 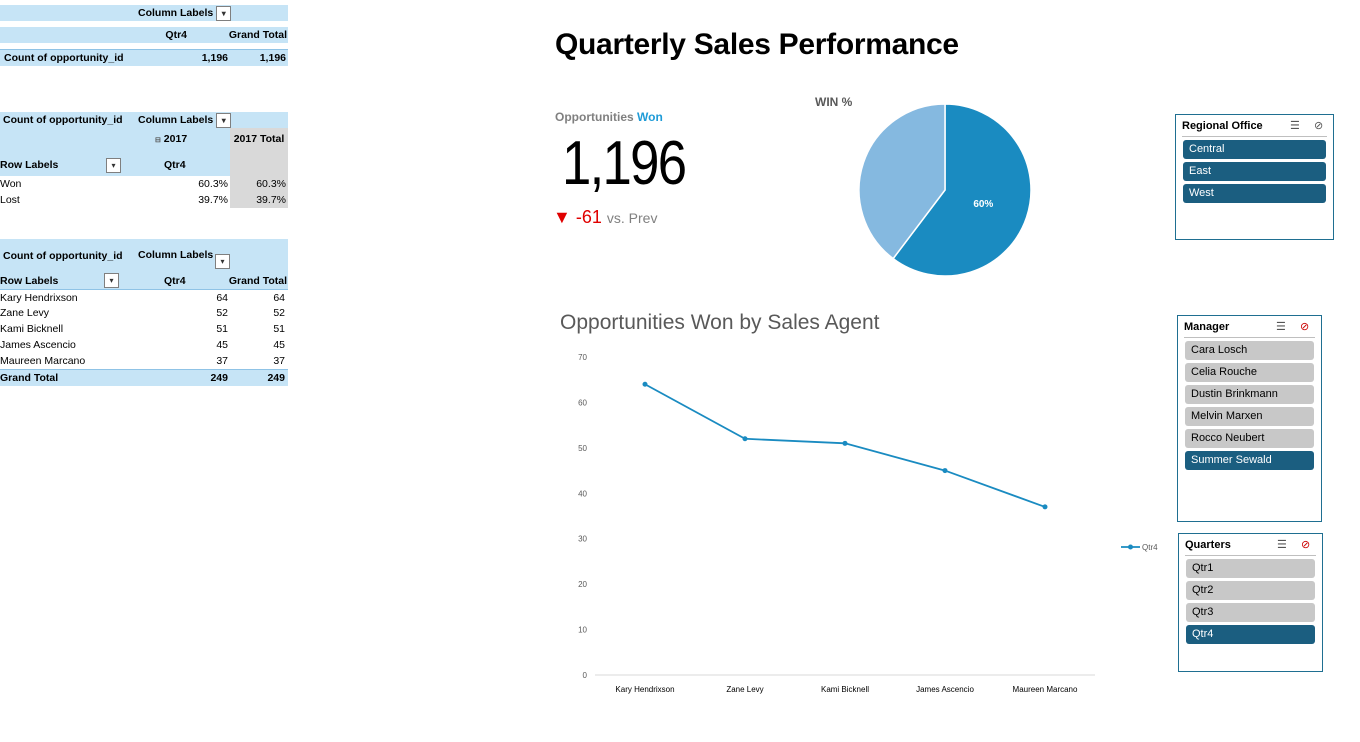 What do you see at coordinates (38, 345) in the screenshot?
I see `table-row: James Ascencio` at bounding box center [38, 345].